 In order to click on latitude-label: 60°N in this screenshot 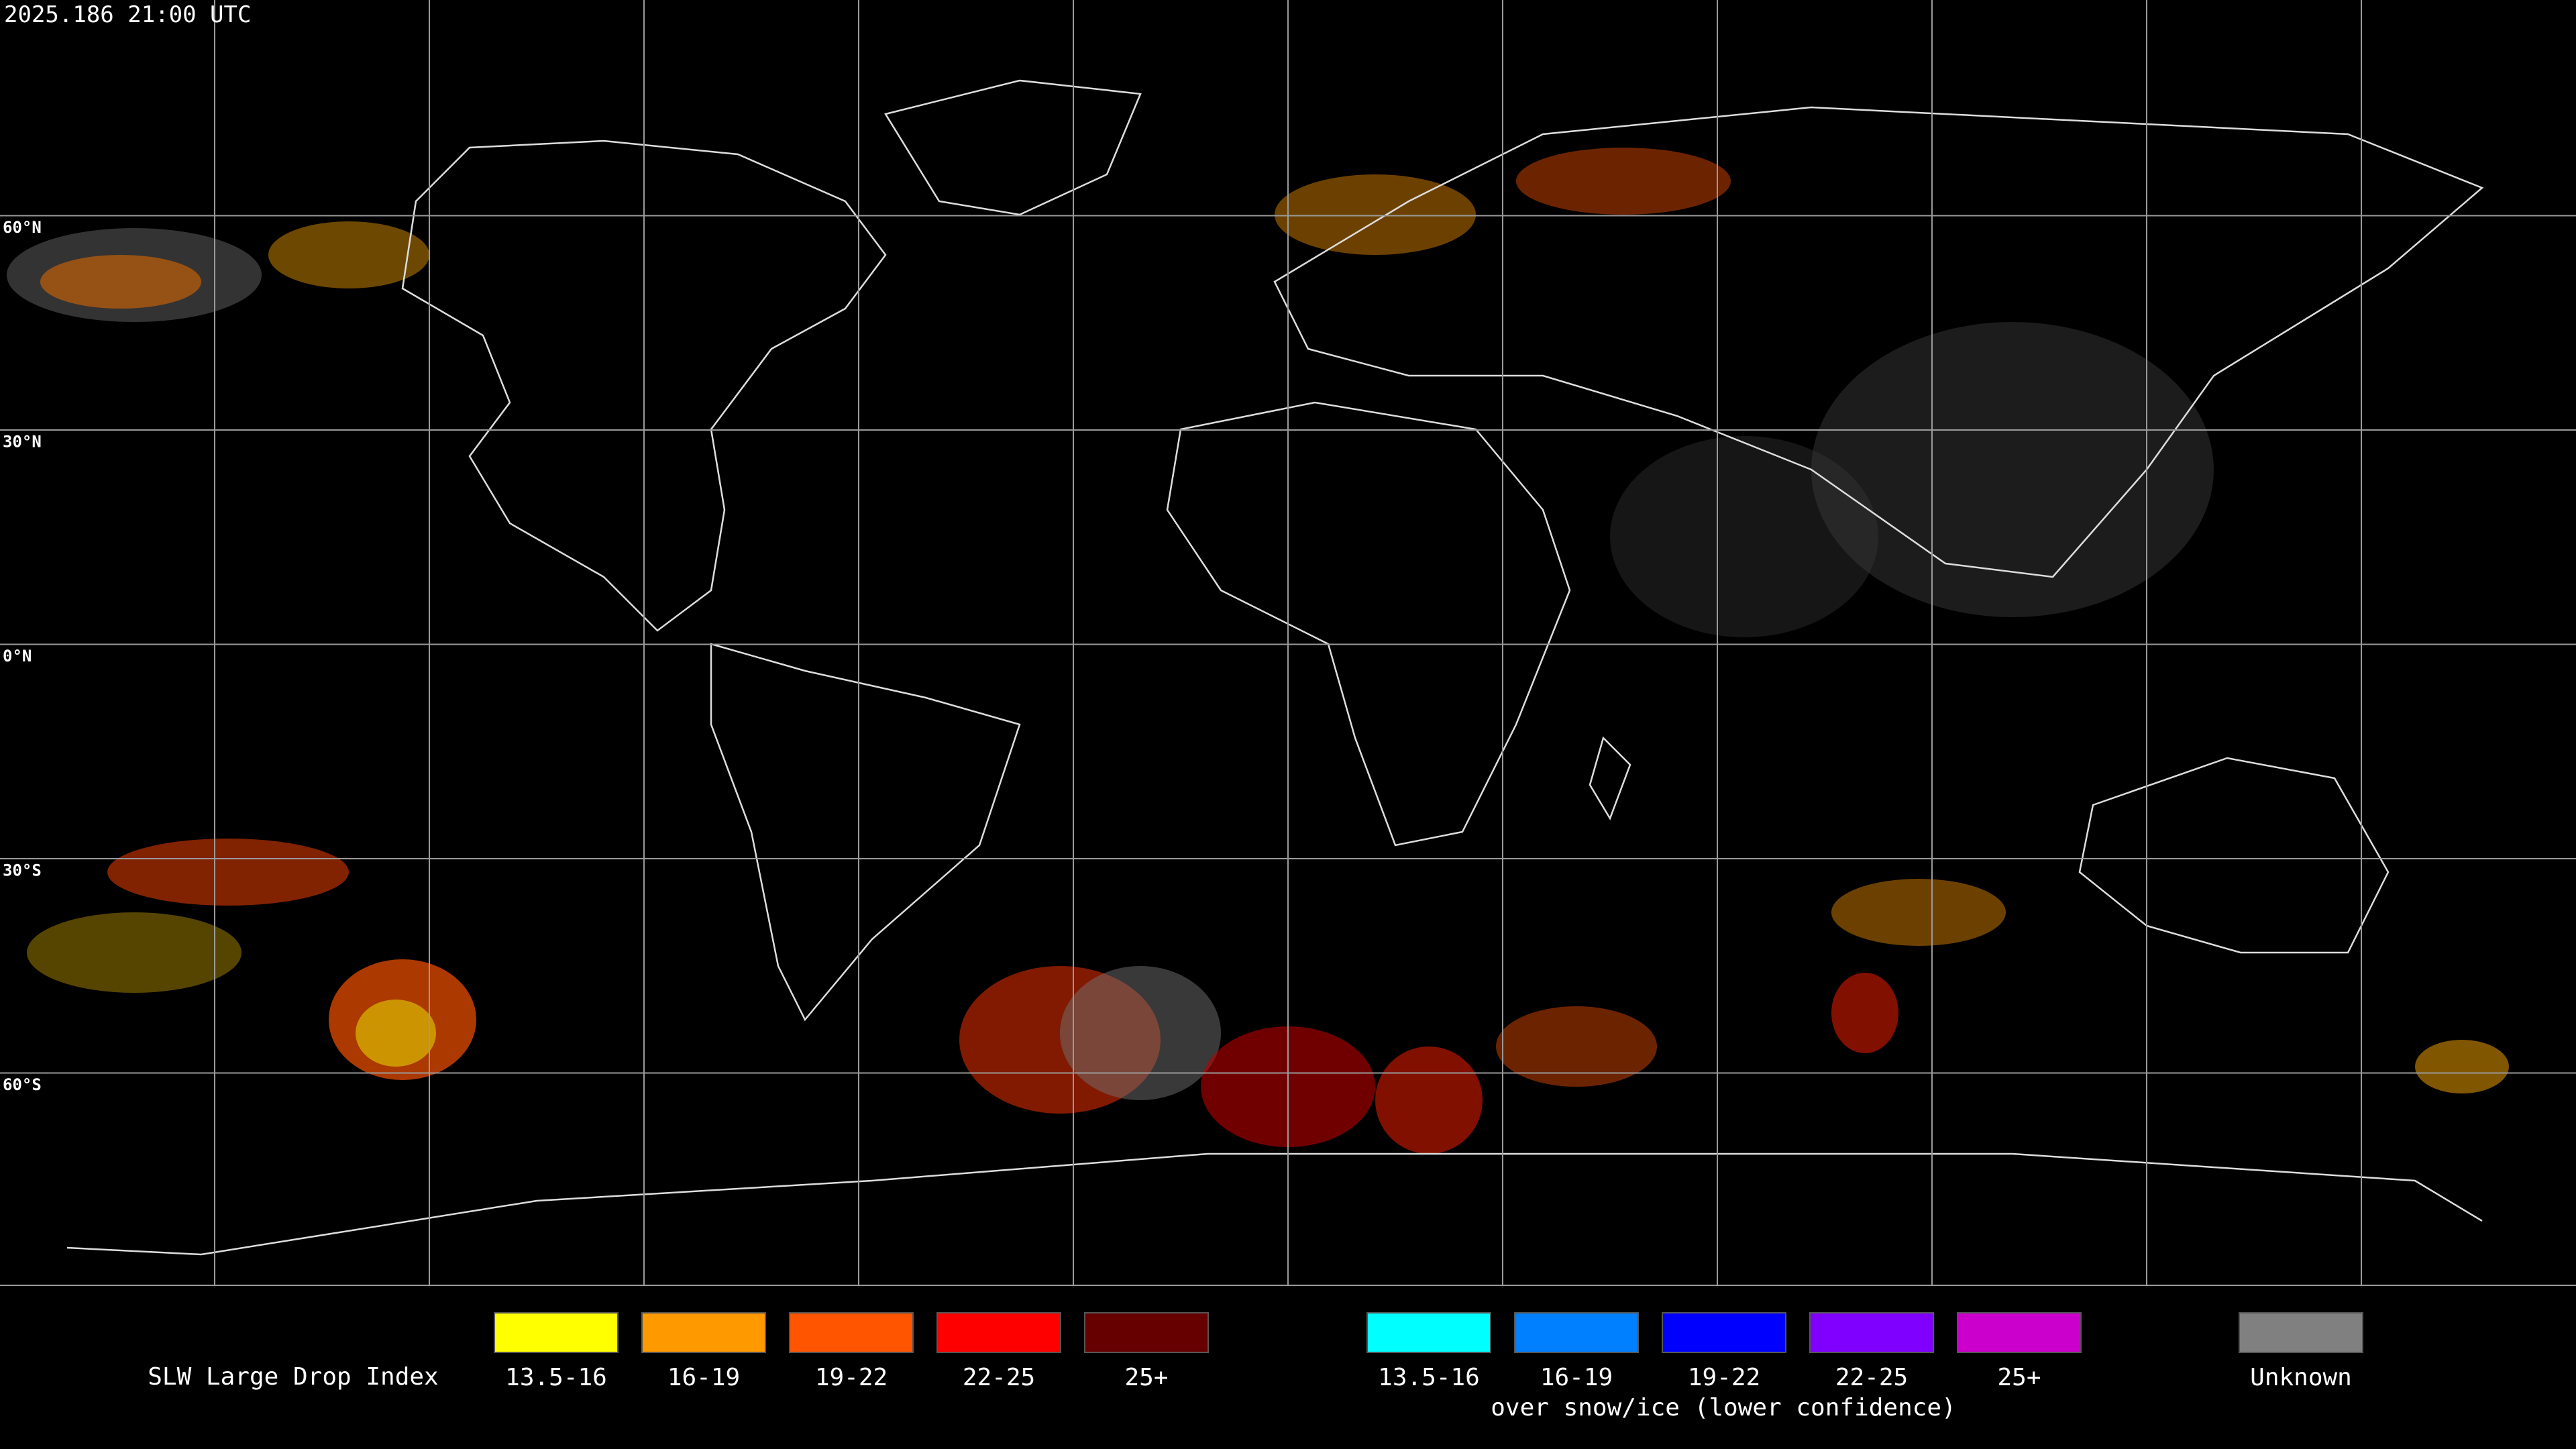, I will do `click(22, 227)`.